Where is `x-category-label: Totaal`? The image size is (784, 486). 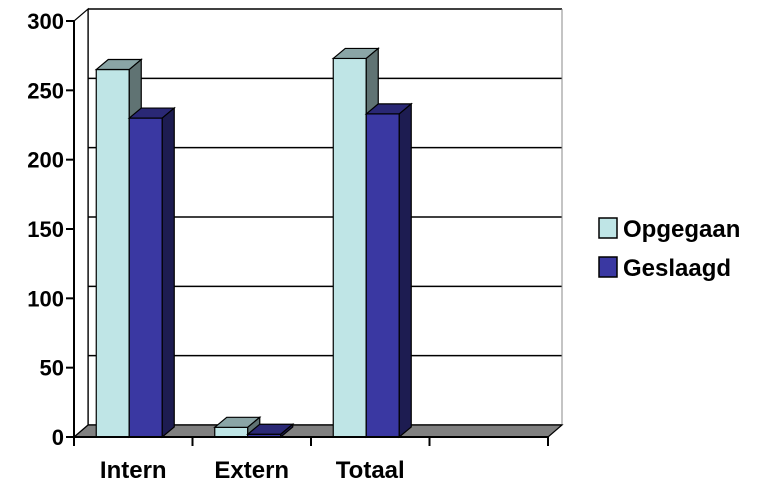
x-category-label: Totaal is located at coordinates (370, 470).